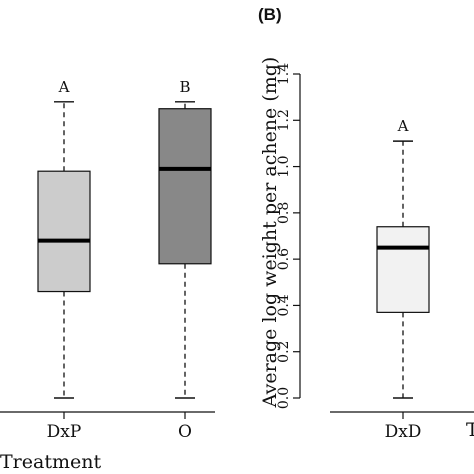 The height and width of the screenshot is (474, 474). I want to click on y-tick-label: 1.2, so click(284, 120).